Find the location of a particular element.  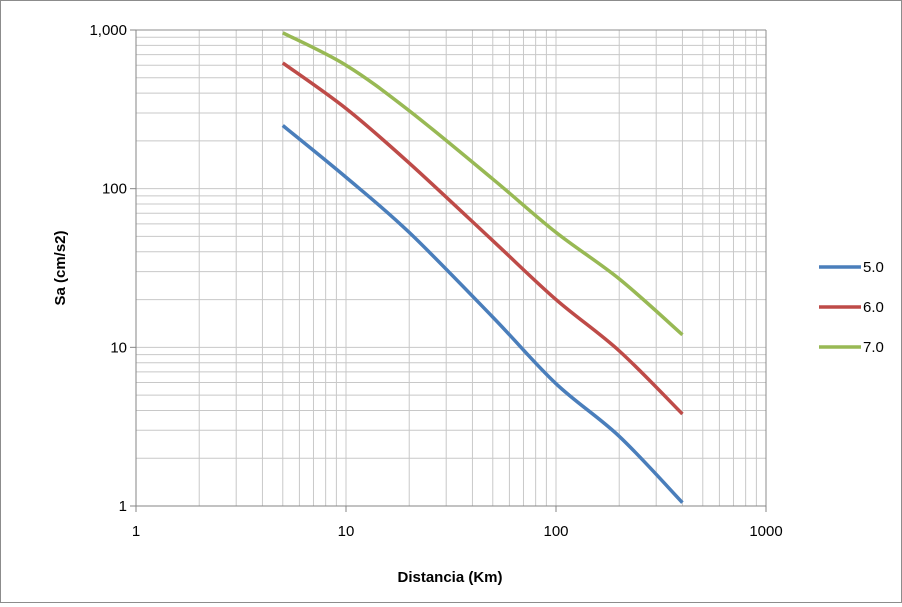

legend-label-7.0: 7.0 is located at coordinates (873, 347).